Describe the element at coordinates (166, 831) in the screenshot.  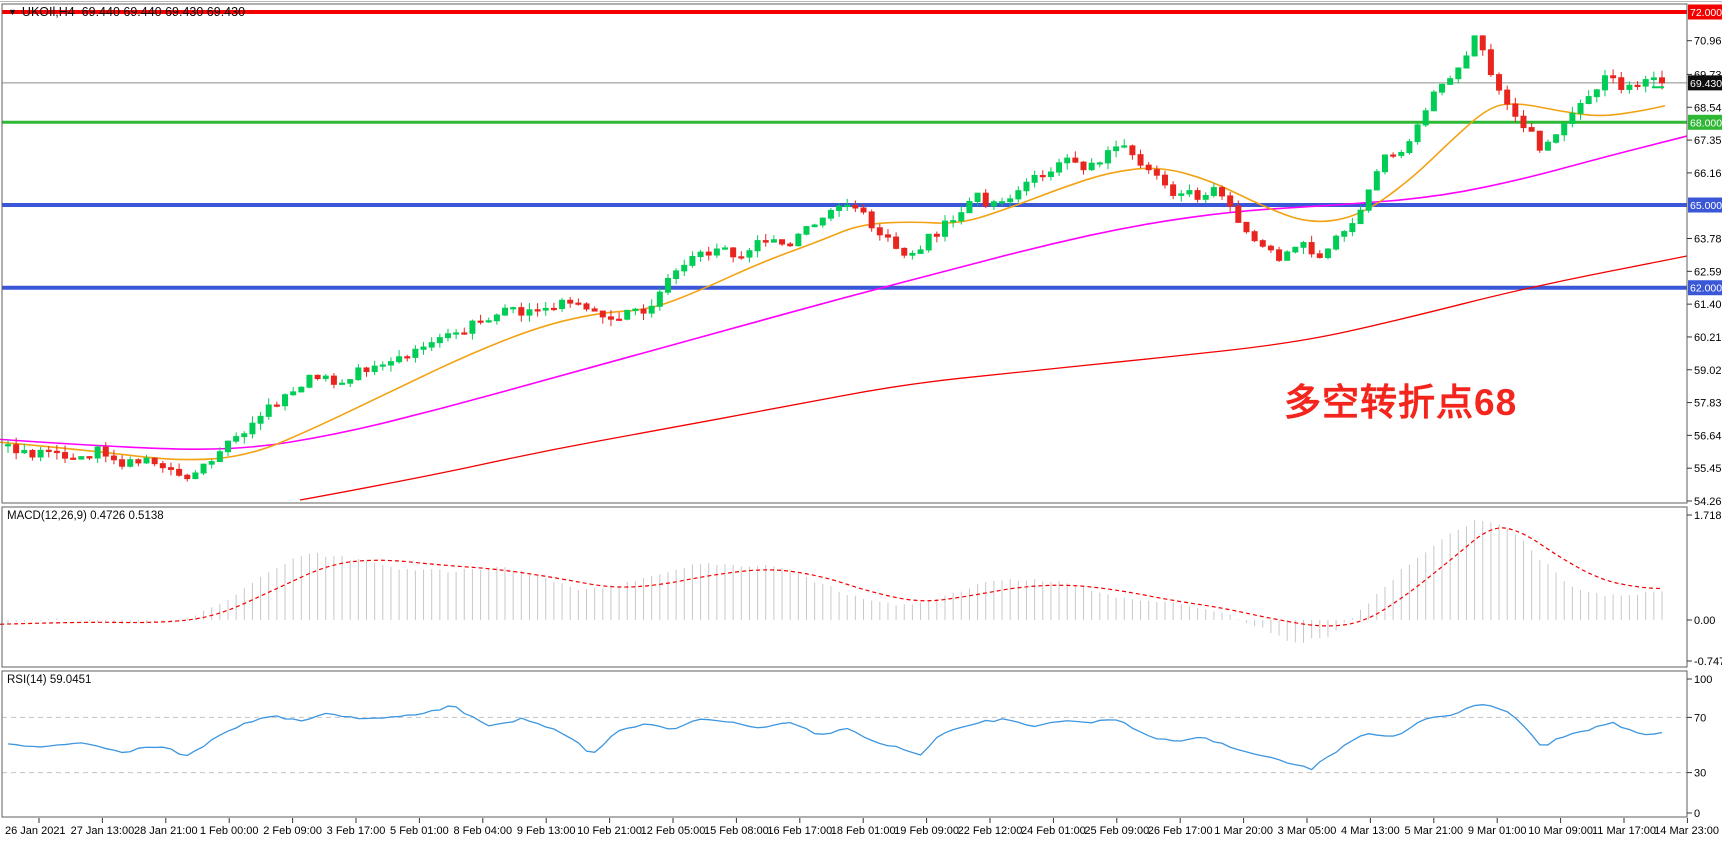
I see `time-tick-label: 28 Jan 21:00` at that location.